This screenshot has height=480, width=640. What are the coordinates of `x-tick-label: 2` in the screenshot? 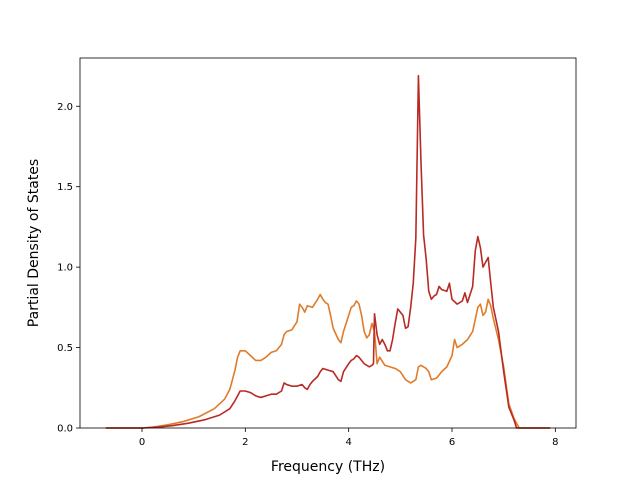 It's located at (245, 442).